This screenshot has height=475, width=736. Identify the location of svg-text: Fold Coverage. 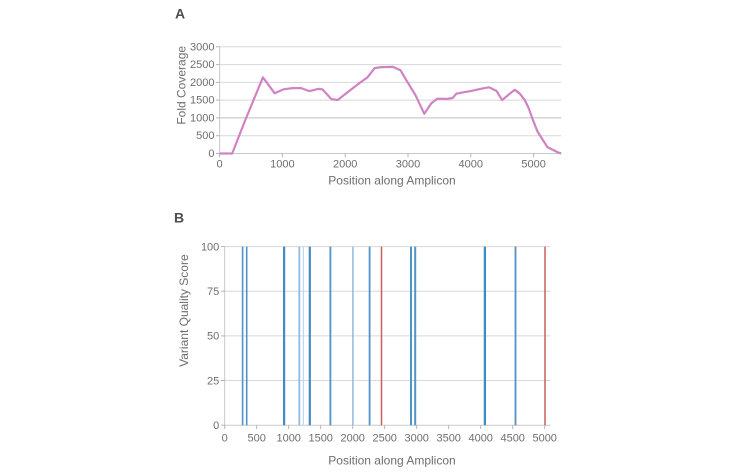
(182, 85).